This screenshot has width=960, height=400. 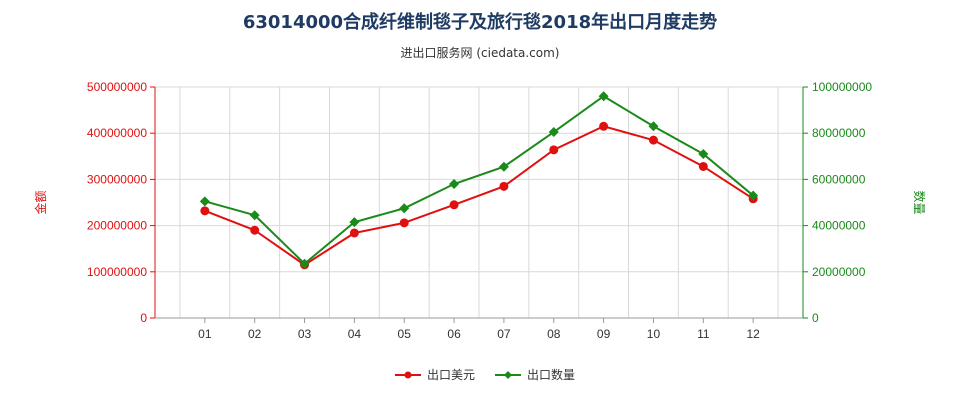 I want to click on y-tick-label-left: 200000000, so click(x=117, y=226).